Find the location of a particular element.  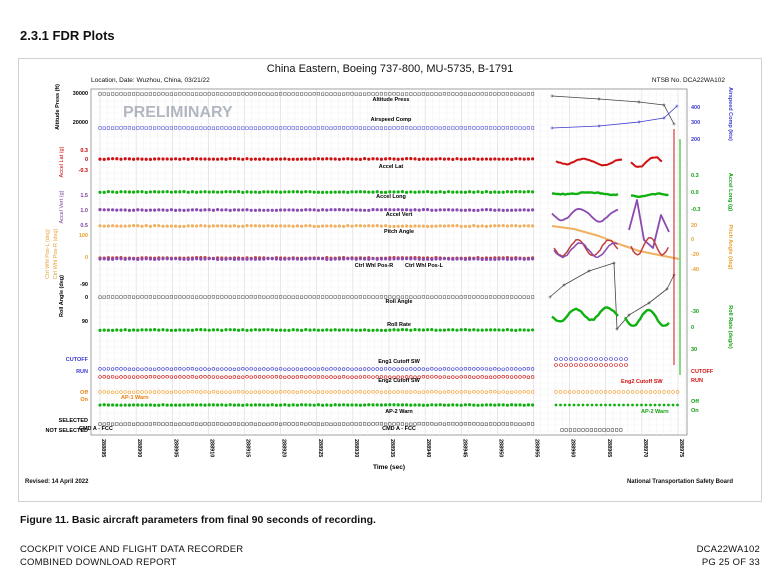

series-label: CMD A - FCC is located at coordinates (399, 429).